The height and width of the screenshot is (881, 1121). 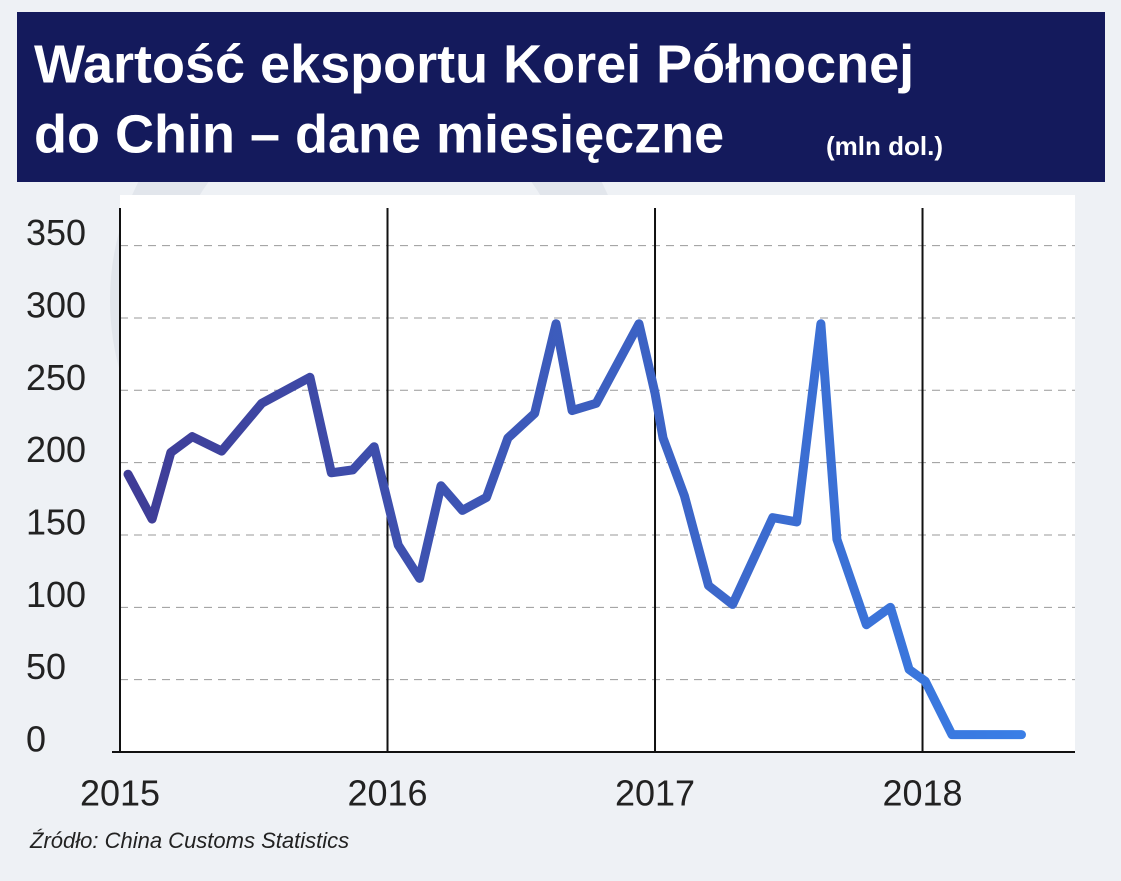 What do you see at coordinates (36, 739) in the screenshot?
I see `y-tick-label: 0` at bounding box center [36, 739].